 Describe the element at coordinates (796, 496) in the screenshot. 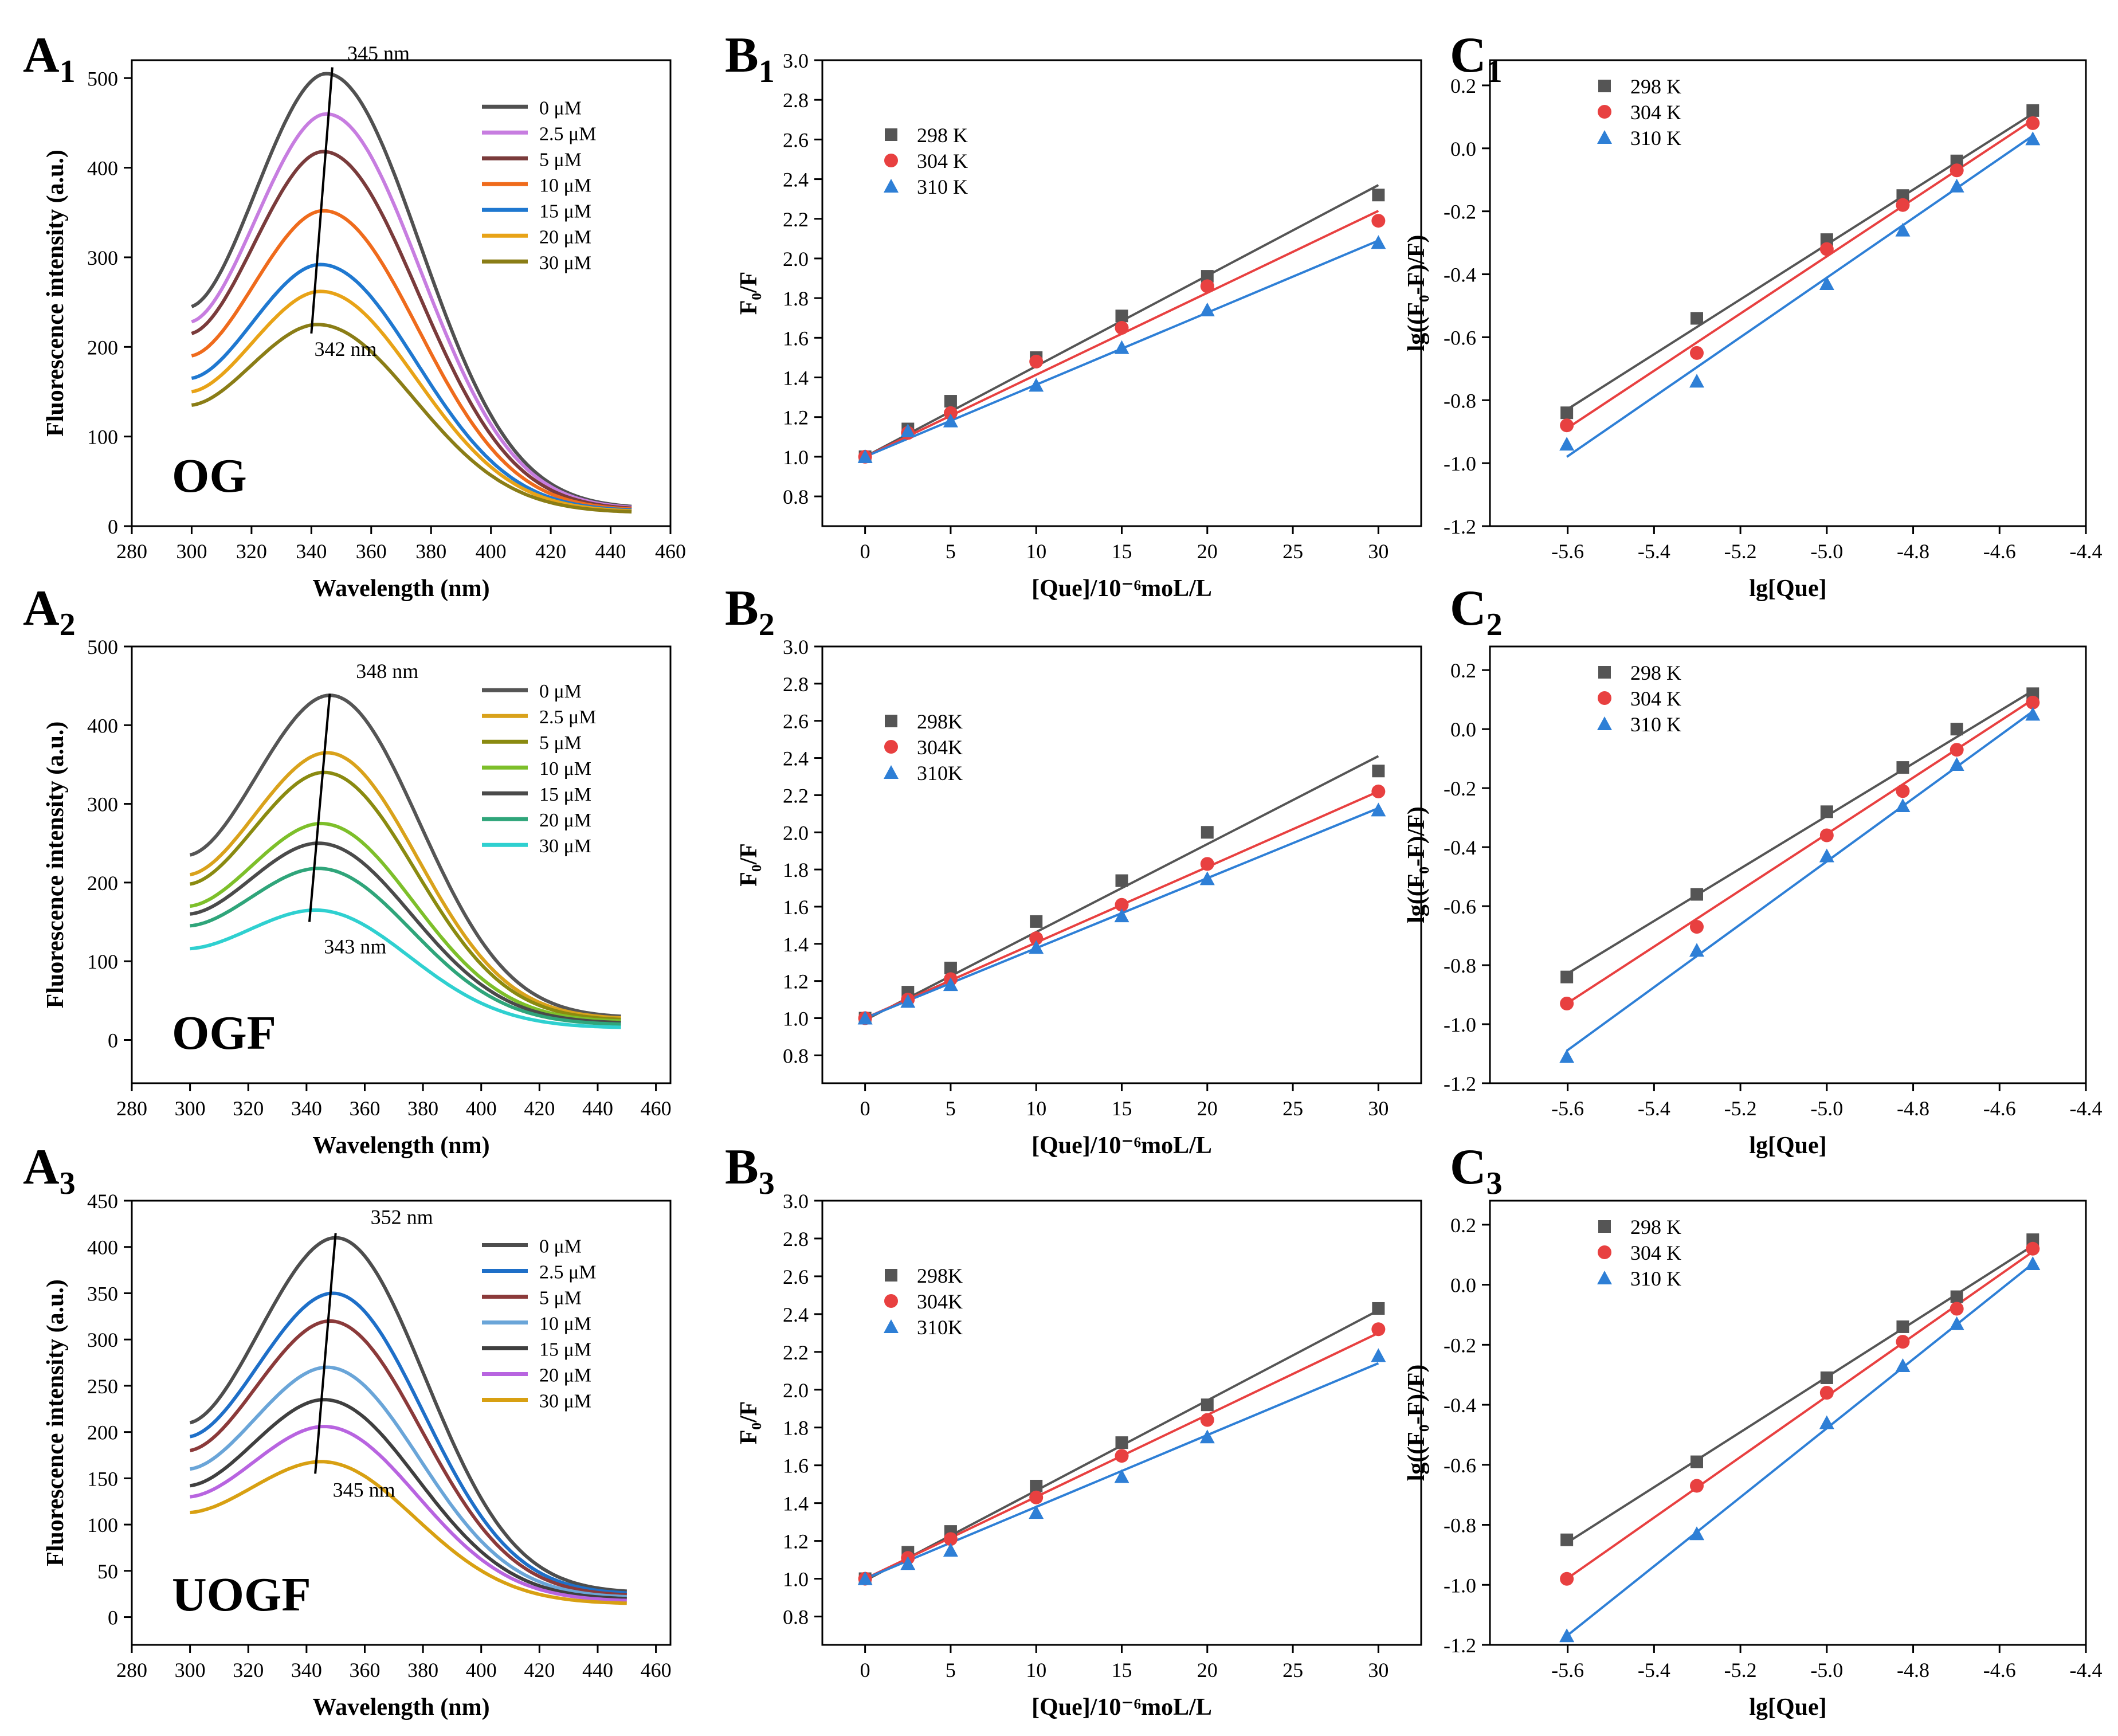

I see `y-tick-label: 0.8` at that location.